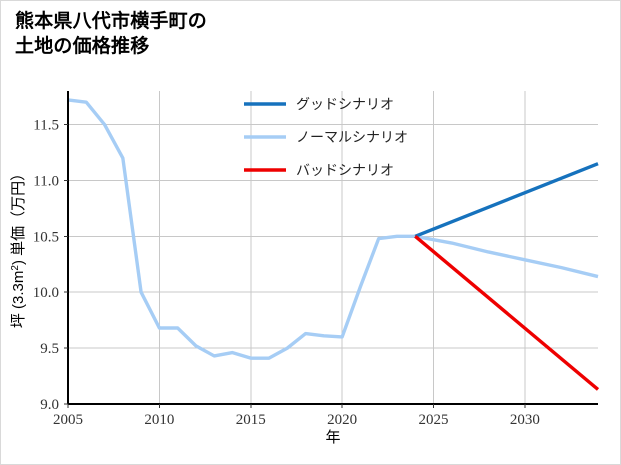 The width and height of the screenshot is (621, 465). What do you see at coordinates (68, 420) in the screenshot?
I see `x-tick-label: 2005` at bounding box center [68, 420].